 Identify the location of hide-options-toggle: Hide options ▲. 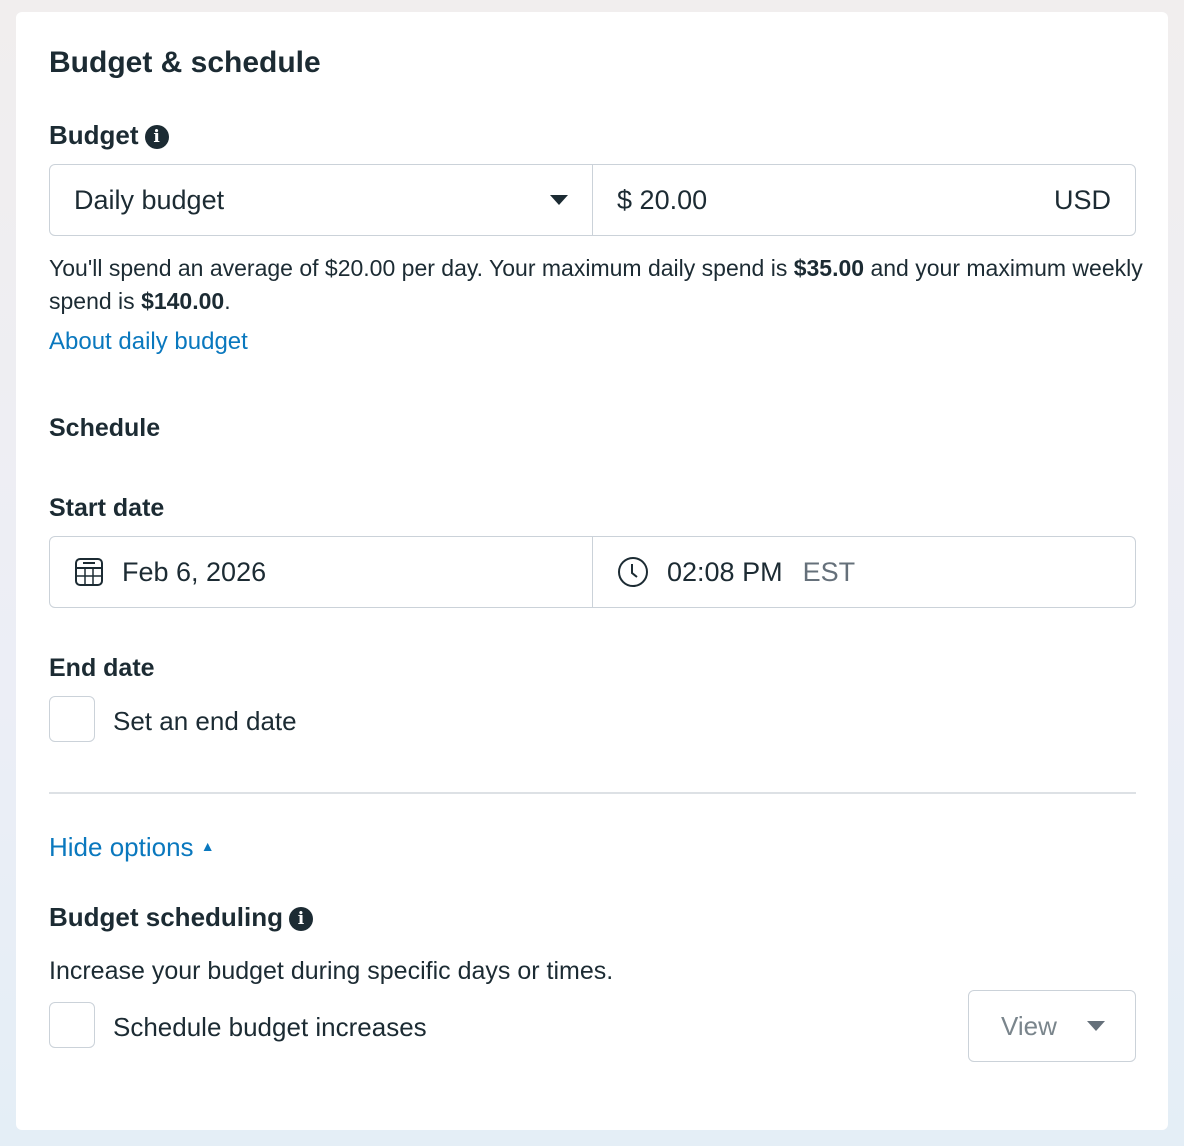
(132, 847).